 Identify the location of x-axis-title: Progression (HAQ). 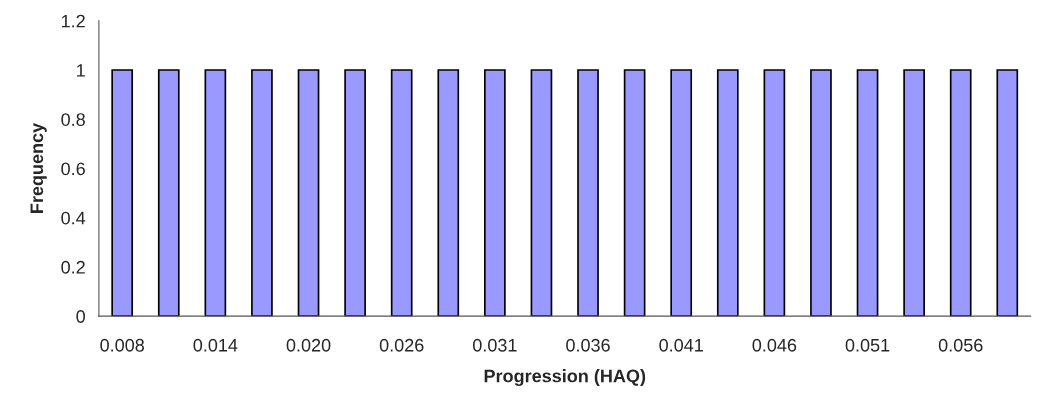
(565, 378).